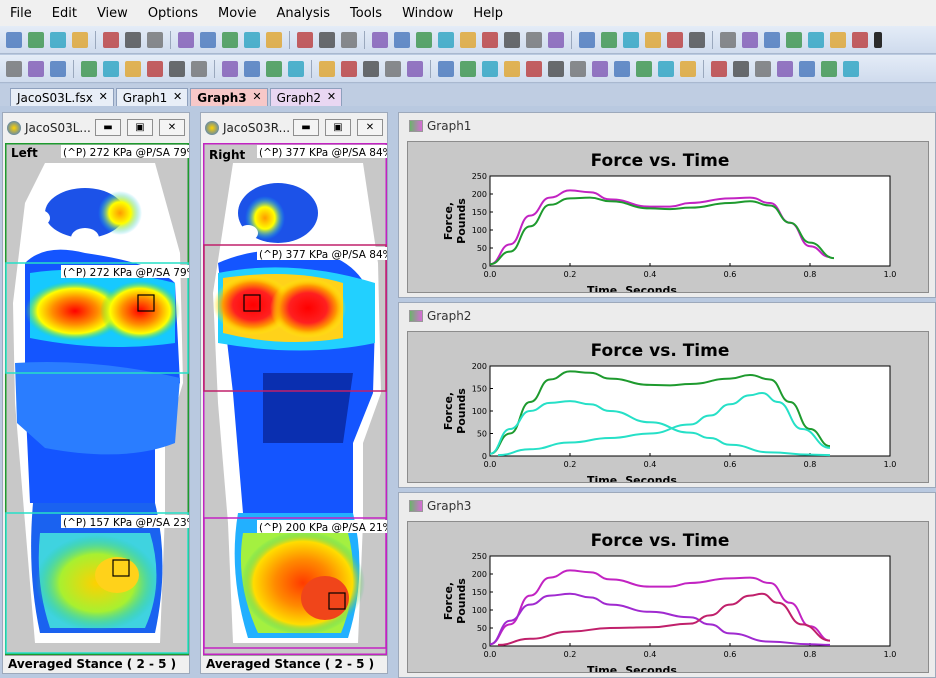 This screenshot has height=678, width=936. Describe the element at coordinates (152, 97) in the screenshot. I see `tab-graph1: Graph1 ✕` at that location.